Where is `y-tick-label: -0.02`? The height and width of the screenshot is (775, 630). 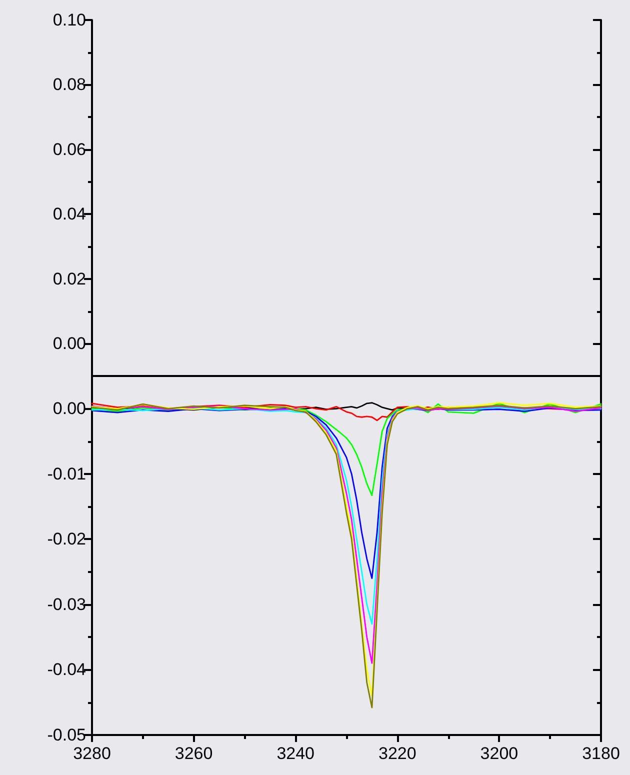 y-tick-label: -0.02 is located at coordinates (66, 539).